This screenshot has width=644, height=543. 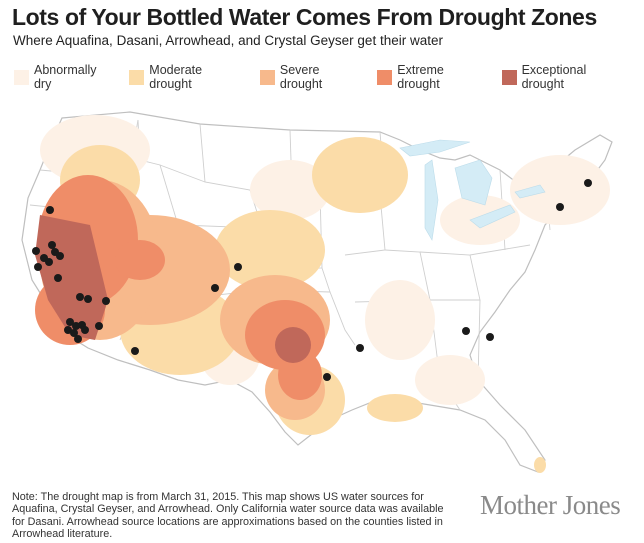 I want to click on legend-item-abnormally-dry: Abnormally dry, so click(x=65, y=77).